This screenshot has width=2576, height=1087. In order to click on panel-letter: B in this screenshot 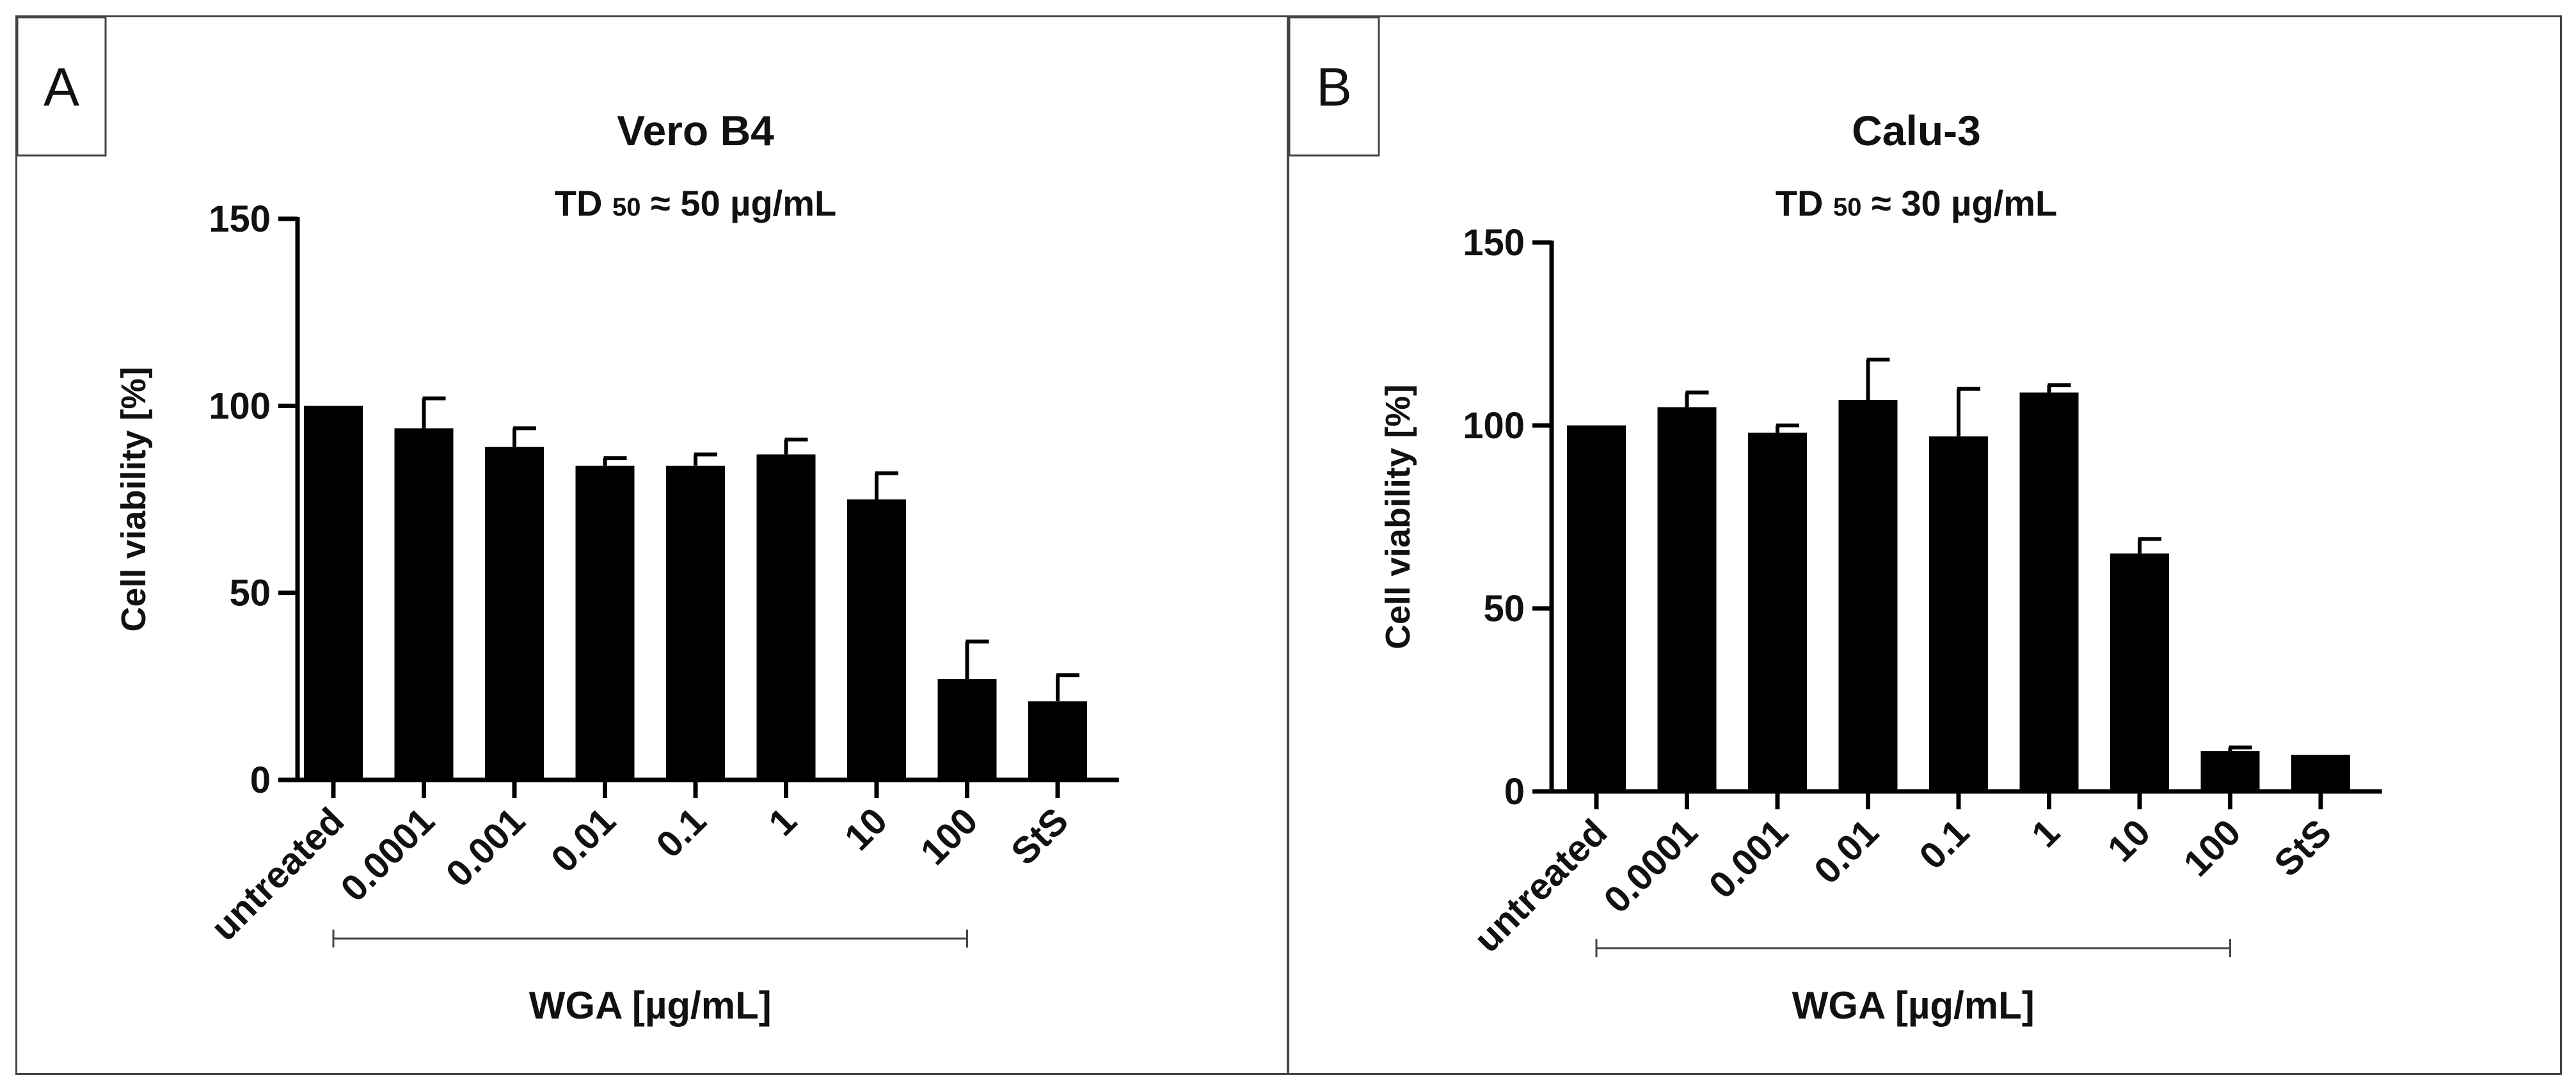, I will do `click(1334, 87)`.